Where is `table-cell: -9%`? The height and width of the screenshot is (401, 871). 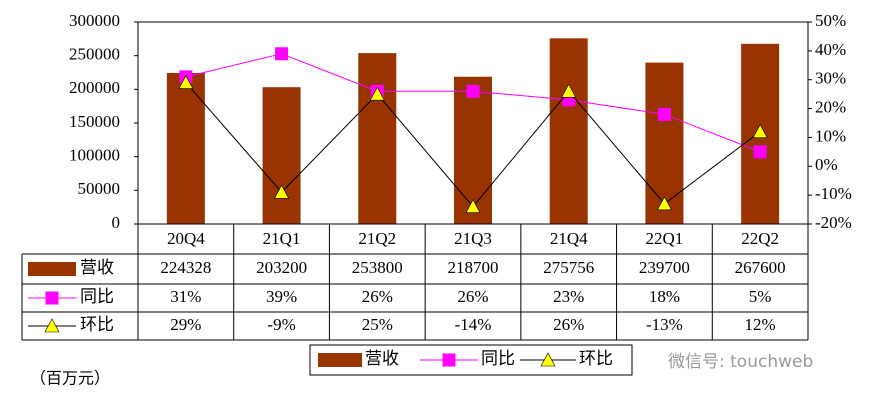
table-cell: -9% is located at coordinates (281, 324).